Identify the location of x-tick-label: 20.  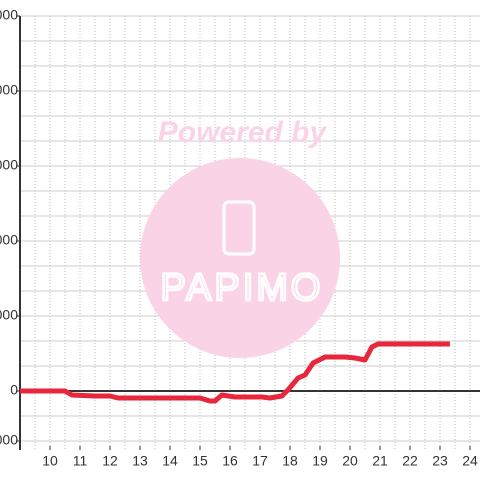
(350, 461).